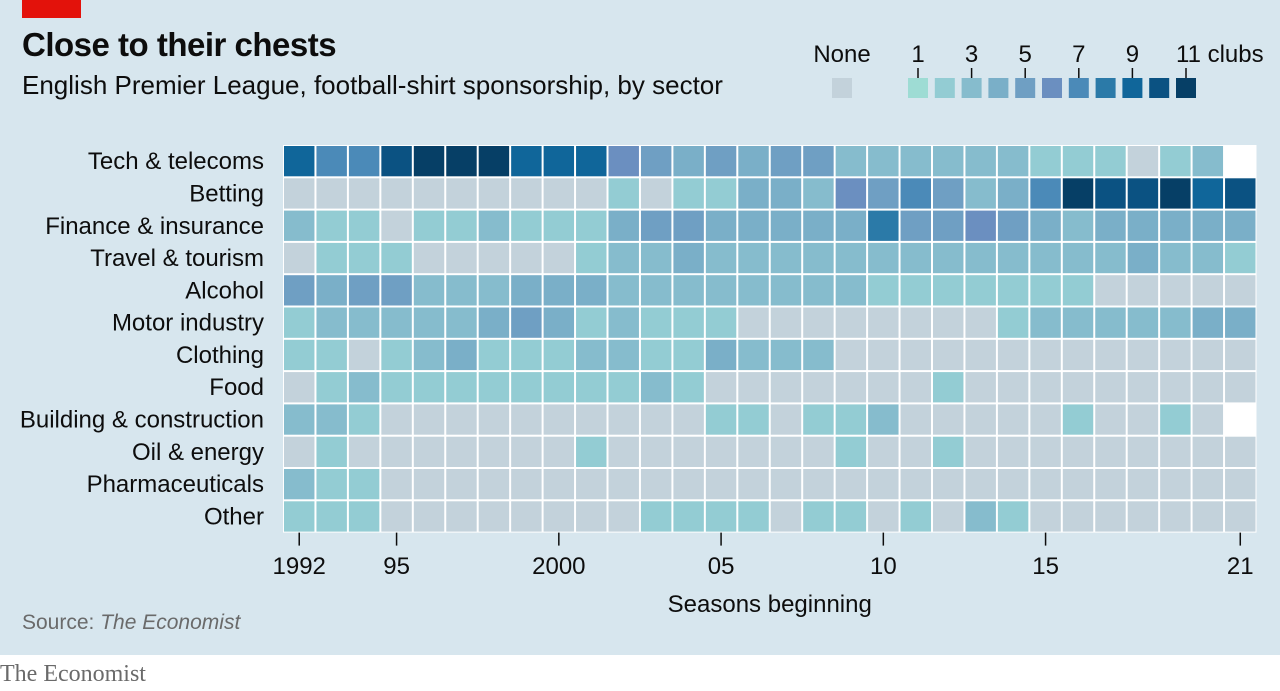 This screenshot has width=1280, height=691. Describe the element at coordinates (236, 387) in the screenshot. I see `row-label: Food` at that location.